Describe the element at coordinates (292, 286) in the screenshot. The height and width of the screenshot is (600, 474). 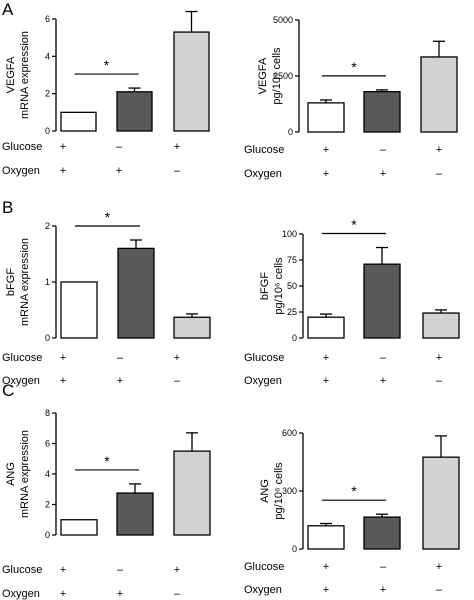
I see `y-tick-label: 50` at that location.